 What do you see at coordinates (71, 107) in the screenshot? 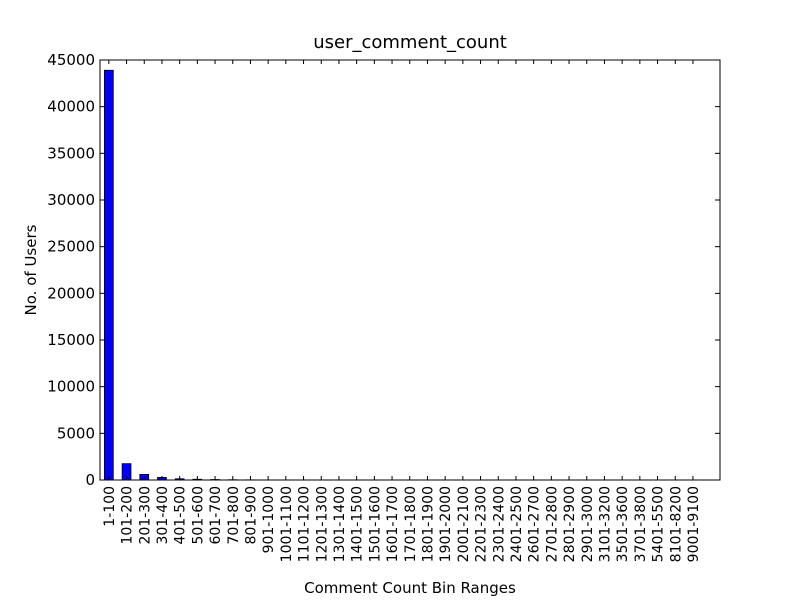
I see `y-tick-label: 40000` at bounding box center [71, 107].